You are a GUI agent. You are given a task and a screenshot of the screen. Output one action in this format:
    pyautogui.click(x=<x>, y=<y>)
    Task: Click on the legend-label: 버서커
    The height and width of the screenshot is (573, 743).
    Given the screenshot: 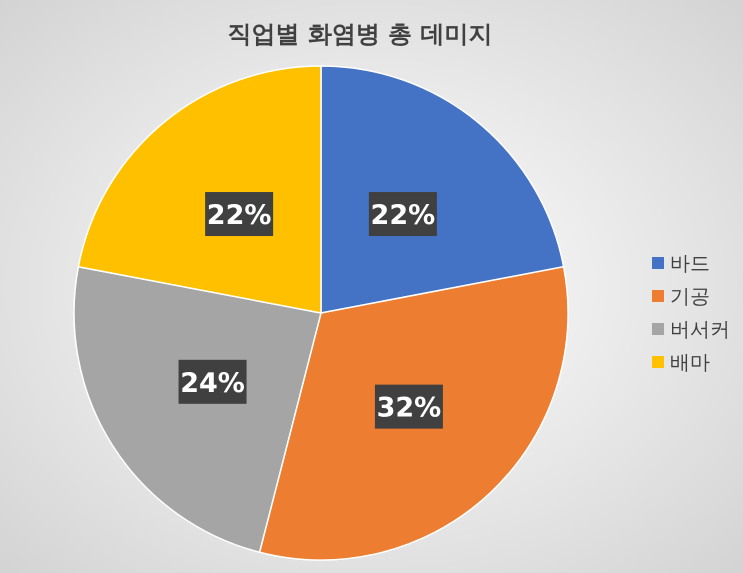 What is the action you would take?
    pyautogui.click(x=700, y=329)
    